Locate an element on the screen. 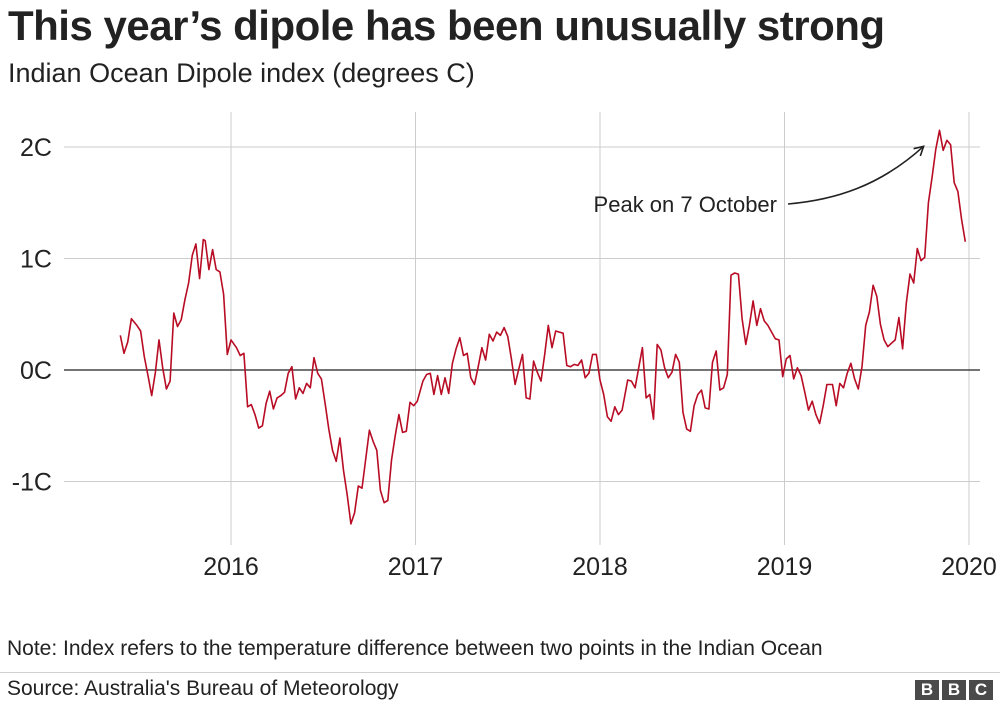 The height and width of the screenshot is (703, 1000). x-tick-label: 2020 is located at coordinates (969, 567).